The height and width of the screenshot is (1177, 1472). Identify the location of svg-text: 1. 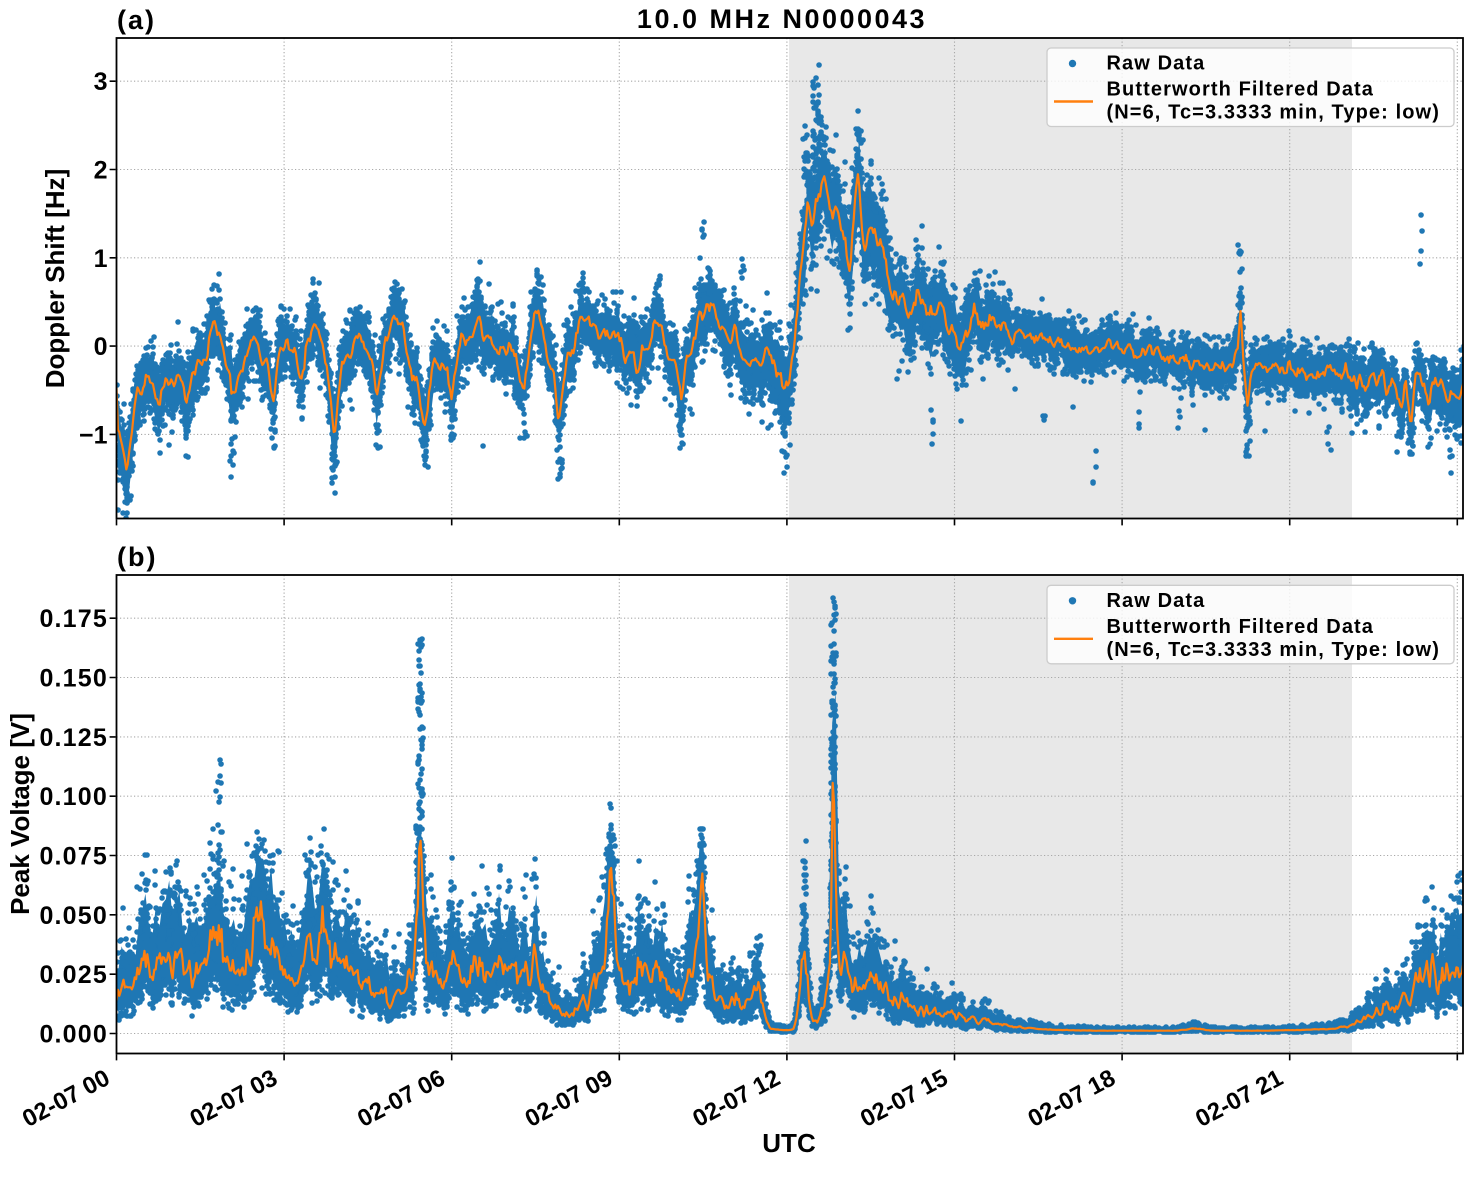
(101, 259).